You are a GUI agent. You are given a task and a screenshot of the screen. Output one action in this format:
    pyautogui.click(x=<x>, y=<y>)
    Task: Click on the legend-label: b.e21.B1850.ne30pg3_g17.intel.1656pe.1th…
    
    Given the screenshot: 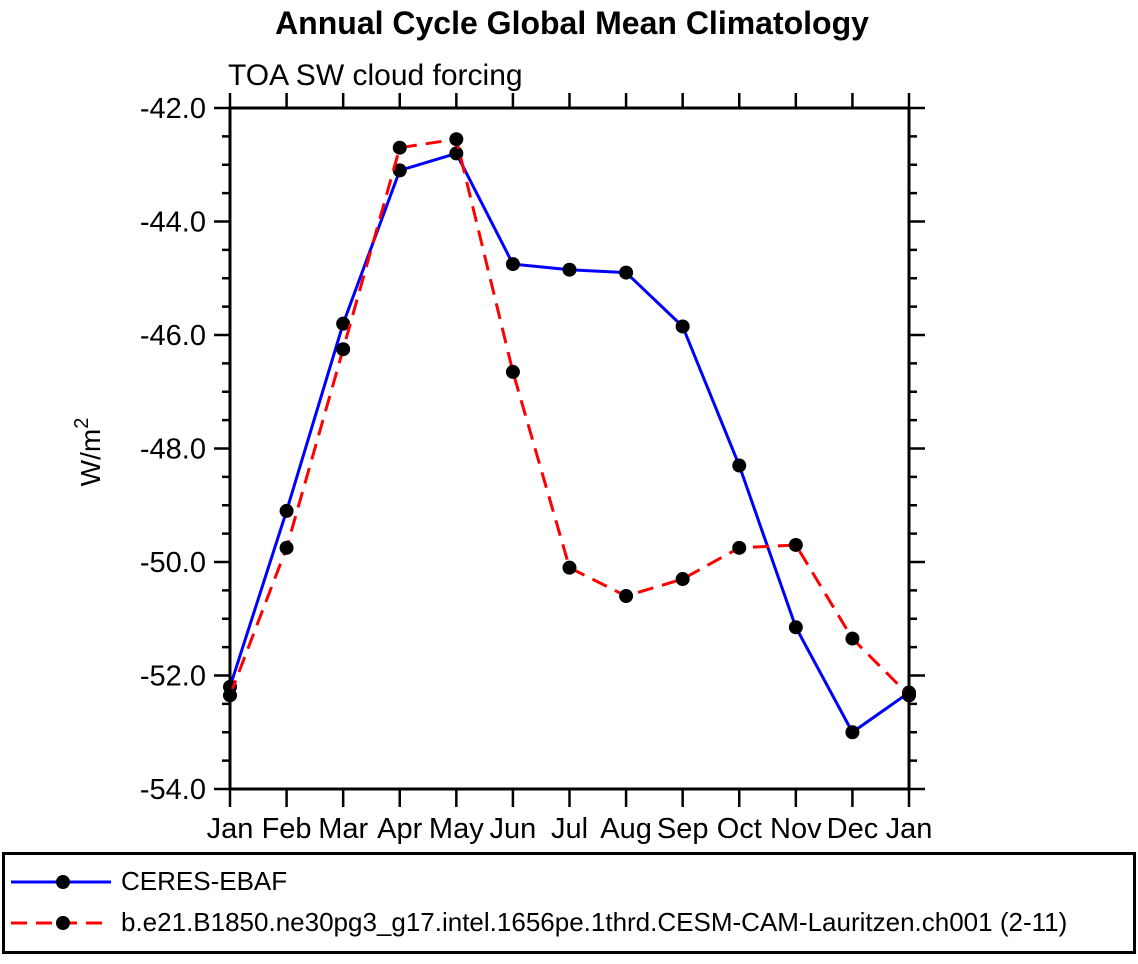 What is the action you would take?
    pyautogui.click(x=594, y=922)
    